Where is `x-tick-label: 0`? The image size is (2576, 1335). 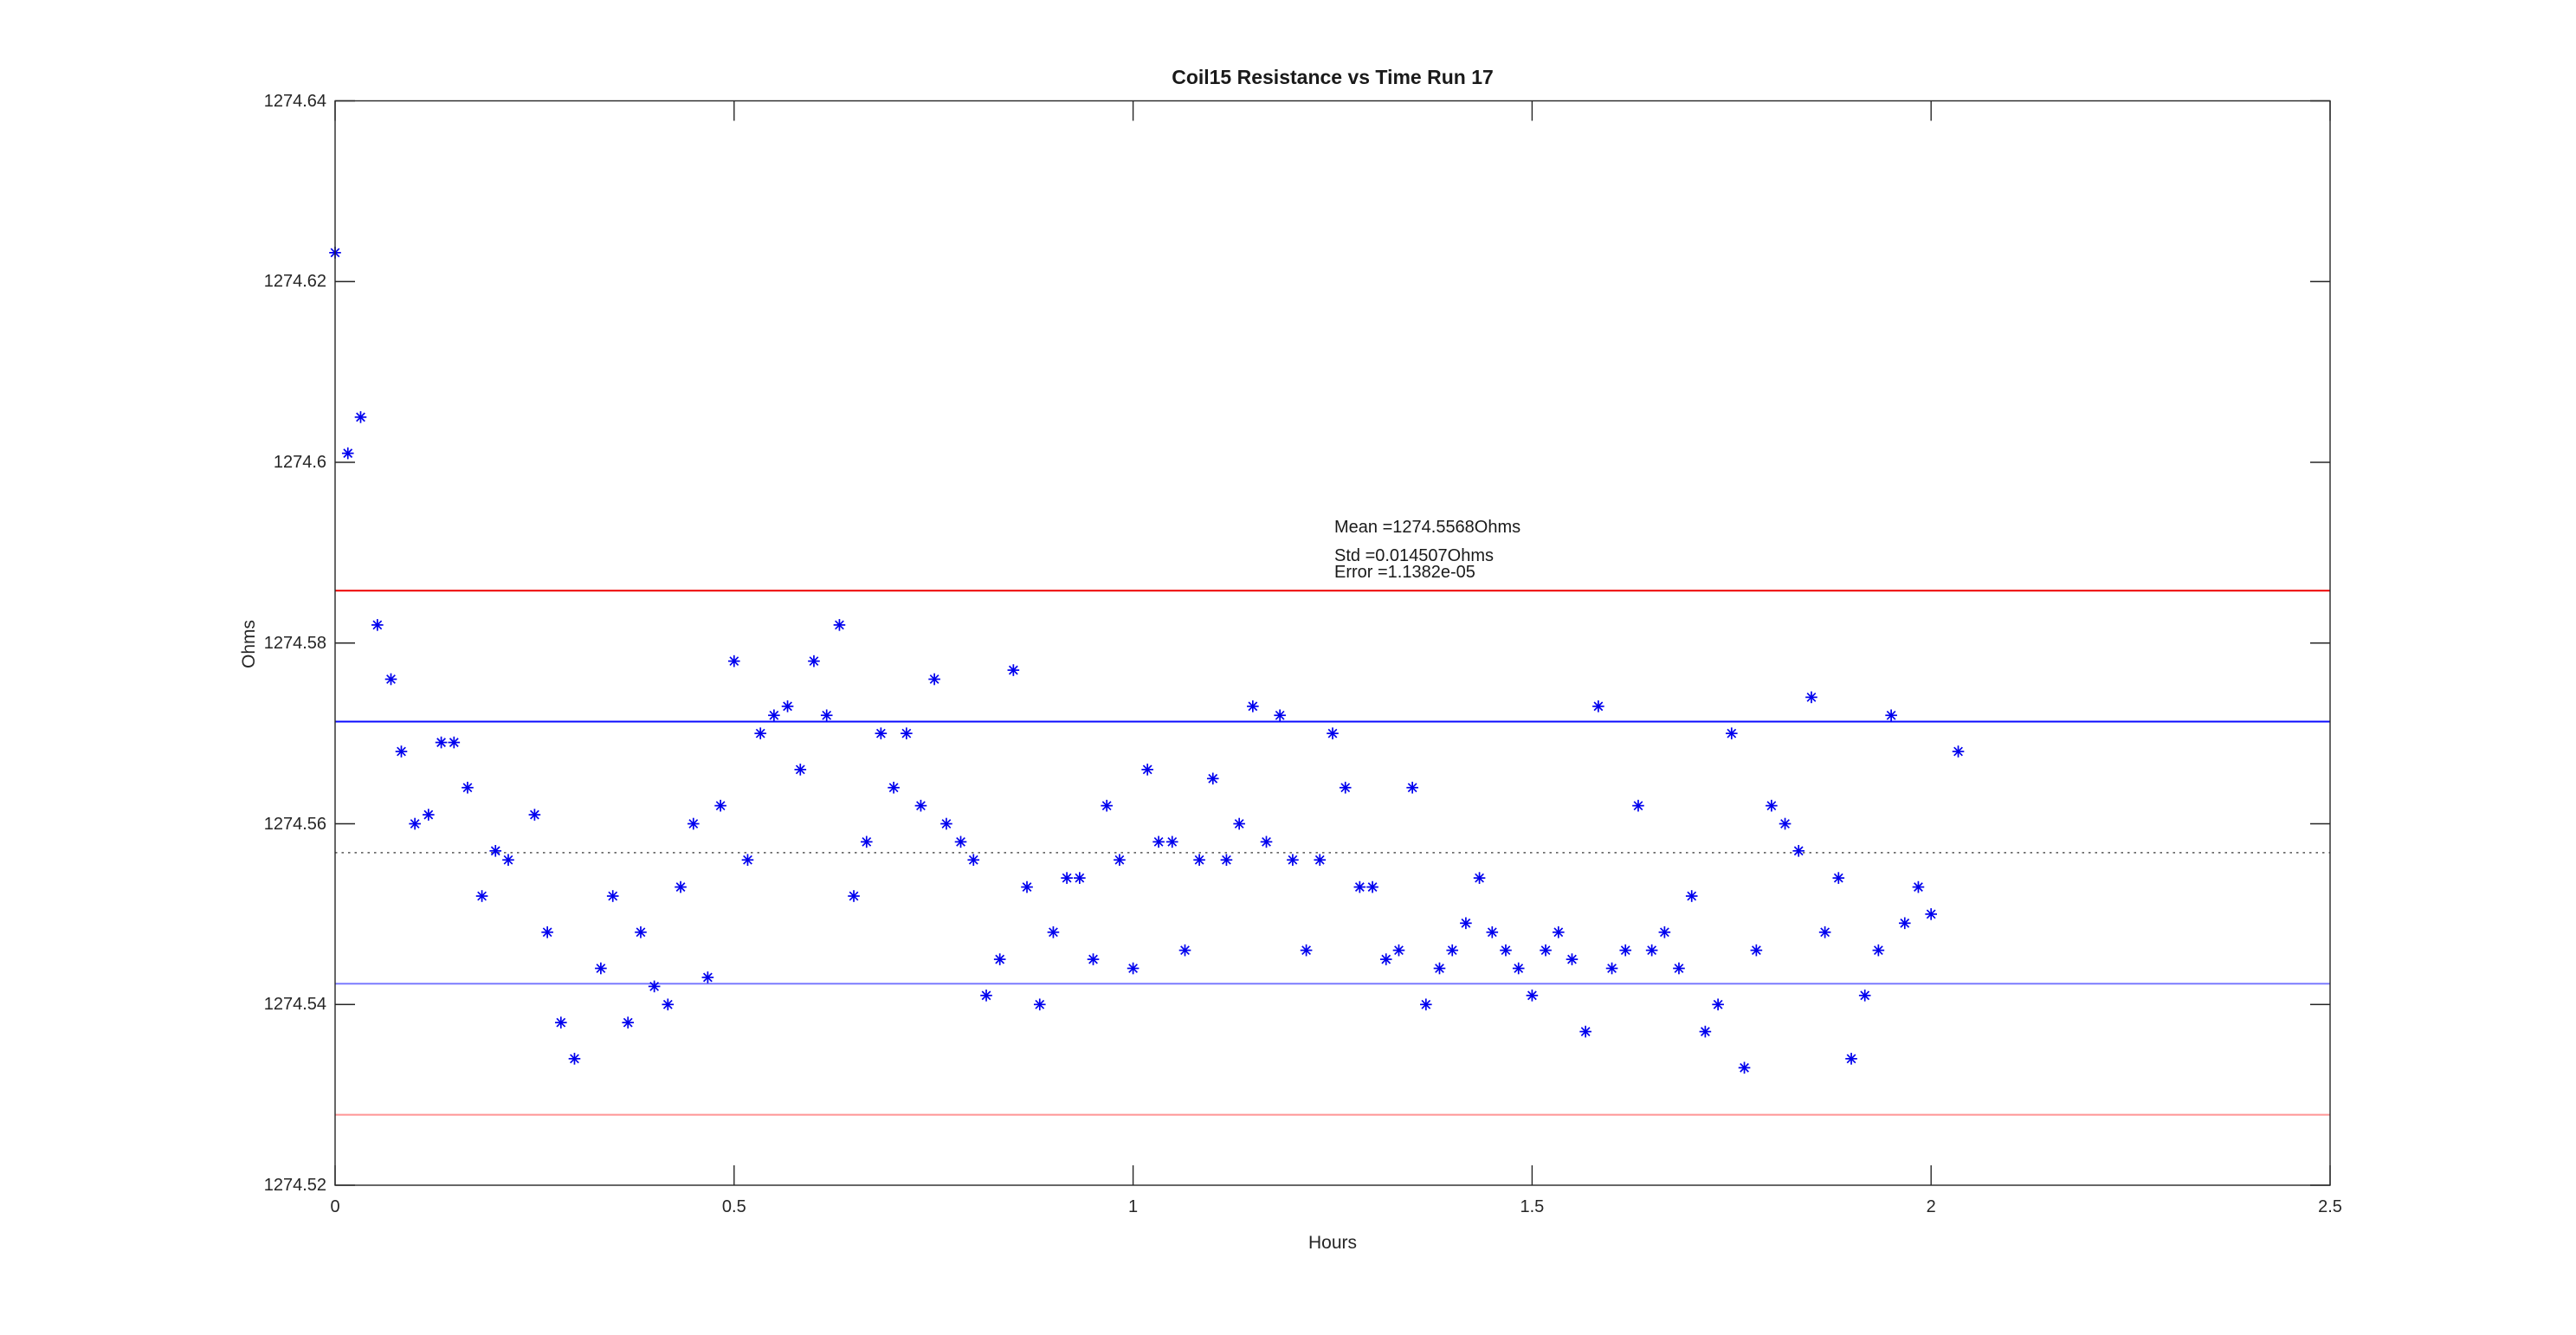
x-tick-label: 0 is located at coordinates (335, 1207).